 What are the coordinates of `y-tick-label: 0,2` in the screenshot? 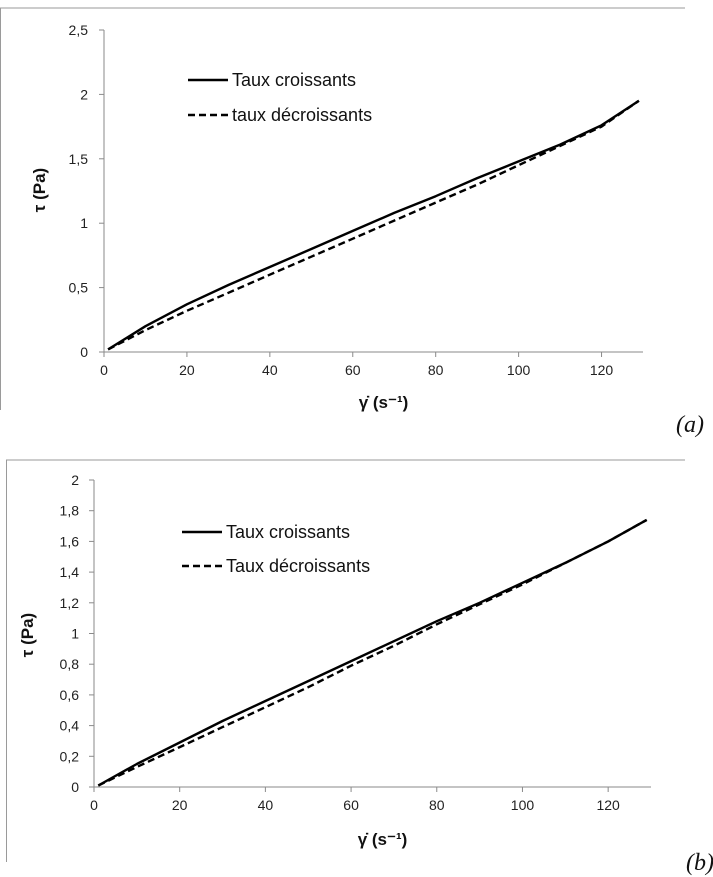 It's located at (70, 756).